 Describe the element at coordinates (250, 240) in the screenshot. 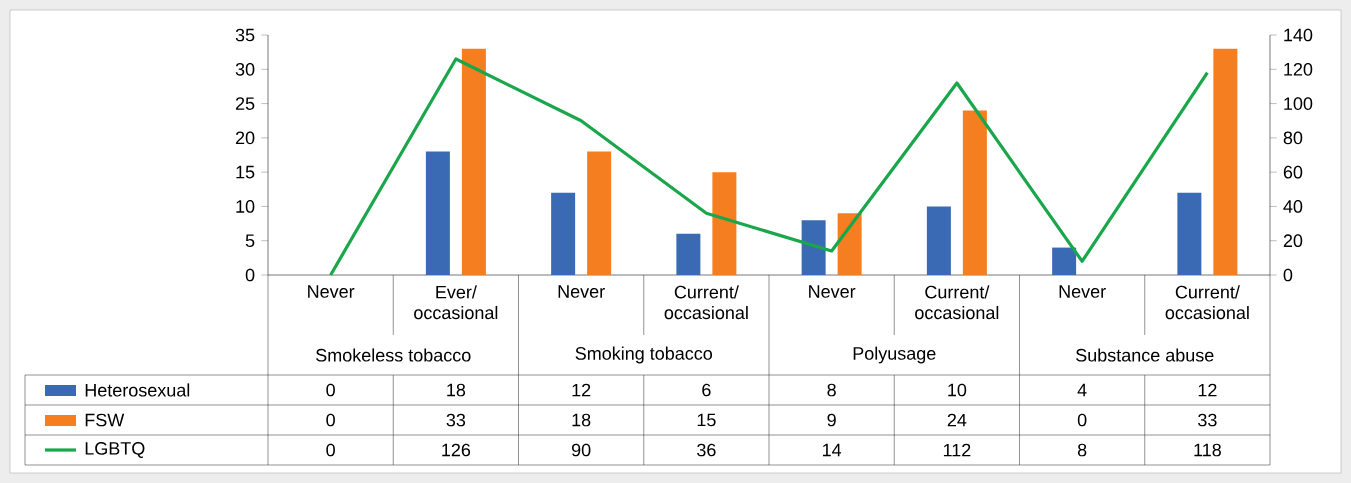

I see `y-tick-label: 5` at that location.